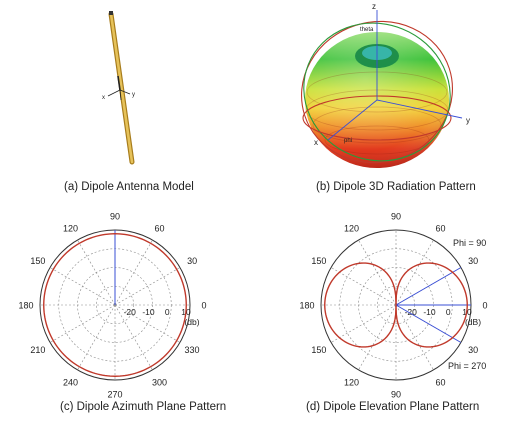 Image resolution: width=517 pixels, height=423 pixels. Describe the element at coordinates (316, 142) in the screenshot. I see `pattern-axis-x-label: x` at that location.